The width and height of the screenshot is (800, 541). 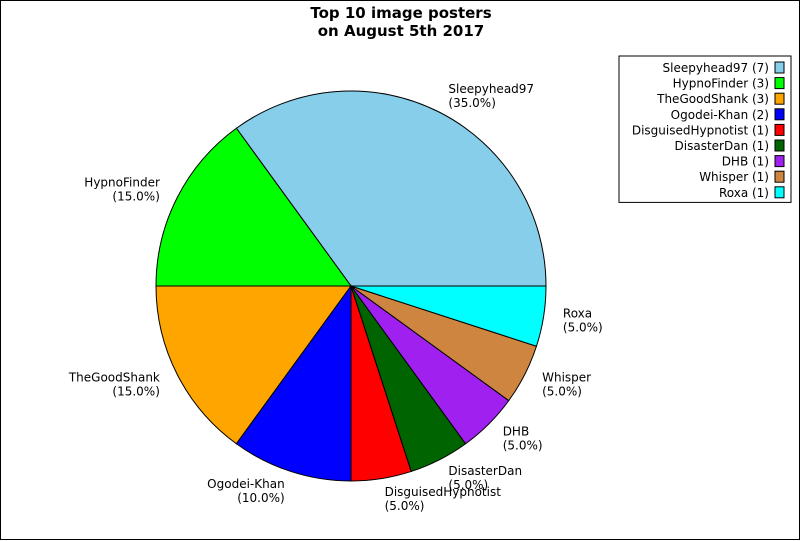 I want to click on legend-label-roxa: Roxa (1), so click(x=744, y=193).